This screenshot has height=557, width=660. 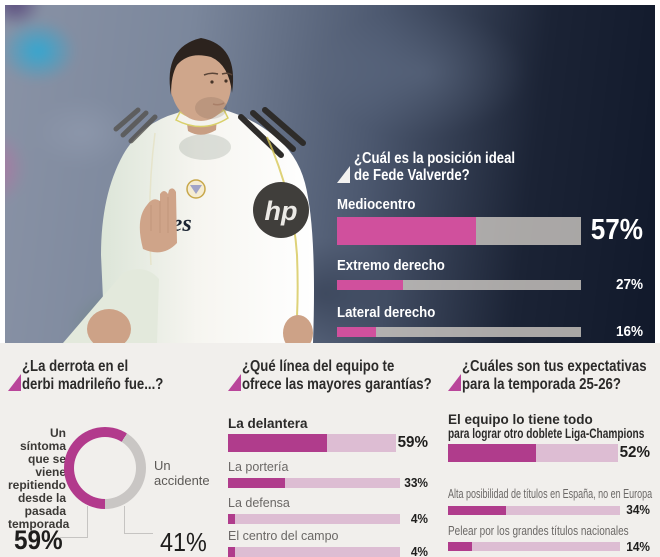 What do you see at coordinates (328, 475) in the screenshot?
I see `bar-row: La portería 33%` at bounding box center [328, 475].